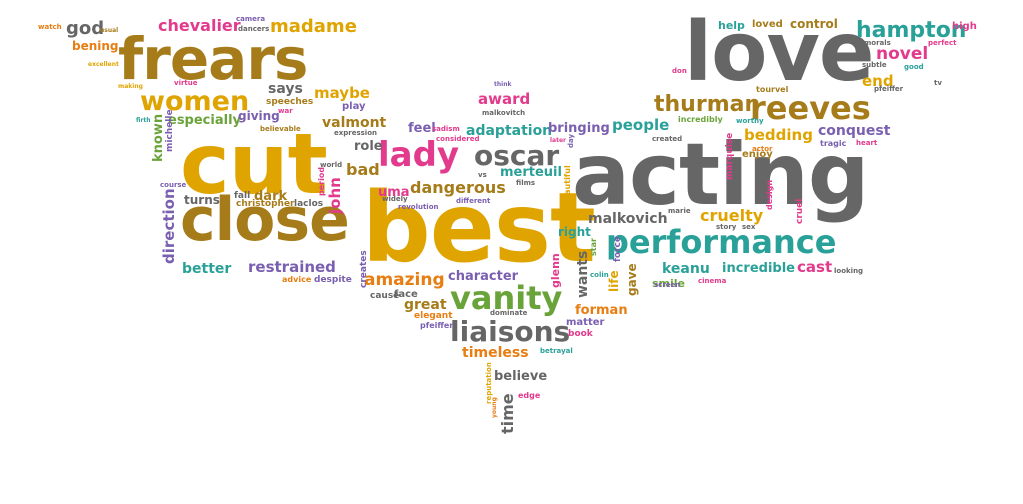  Describe the element at coordinates (195, 101) in the screenshot. I see `word-women: women` at that location.